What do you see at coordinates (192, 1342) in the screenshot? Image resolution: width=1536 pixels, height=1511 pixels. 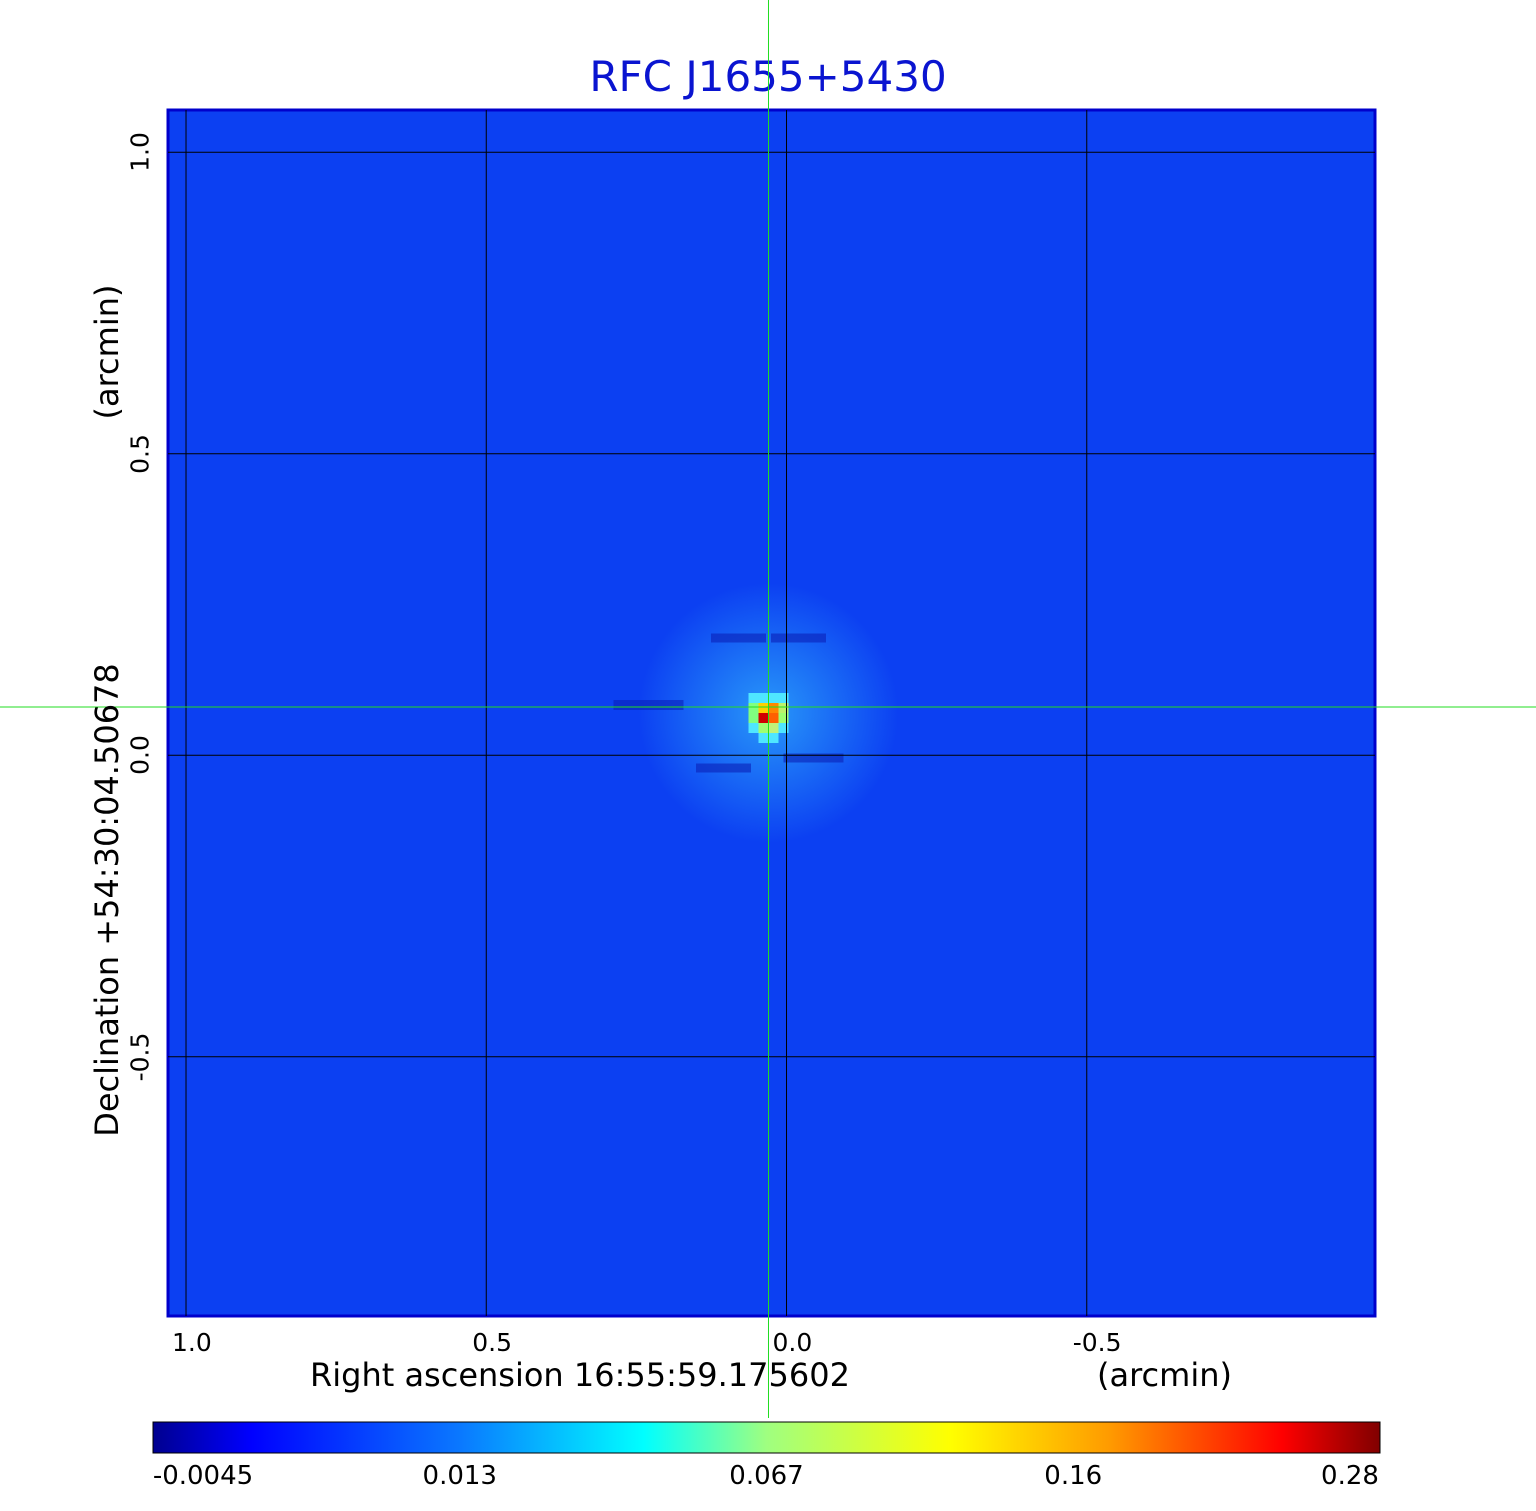 I see `x-tick-label: 1.0` at bounding box center [192, 1342].